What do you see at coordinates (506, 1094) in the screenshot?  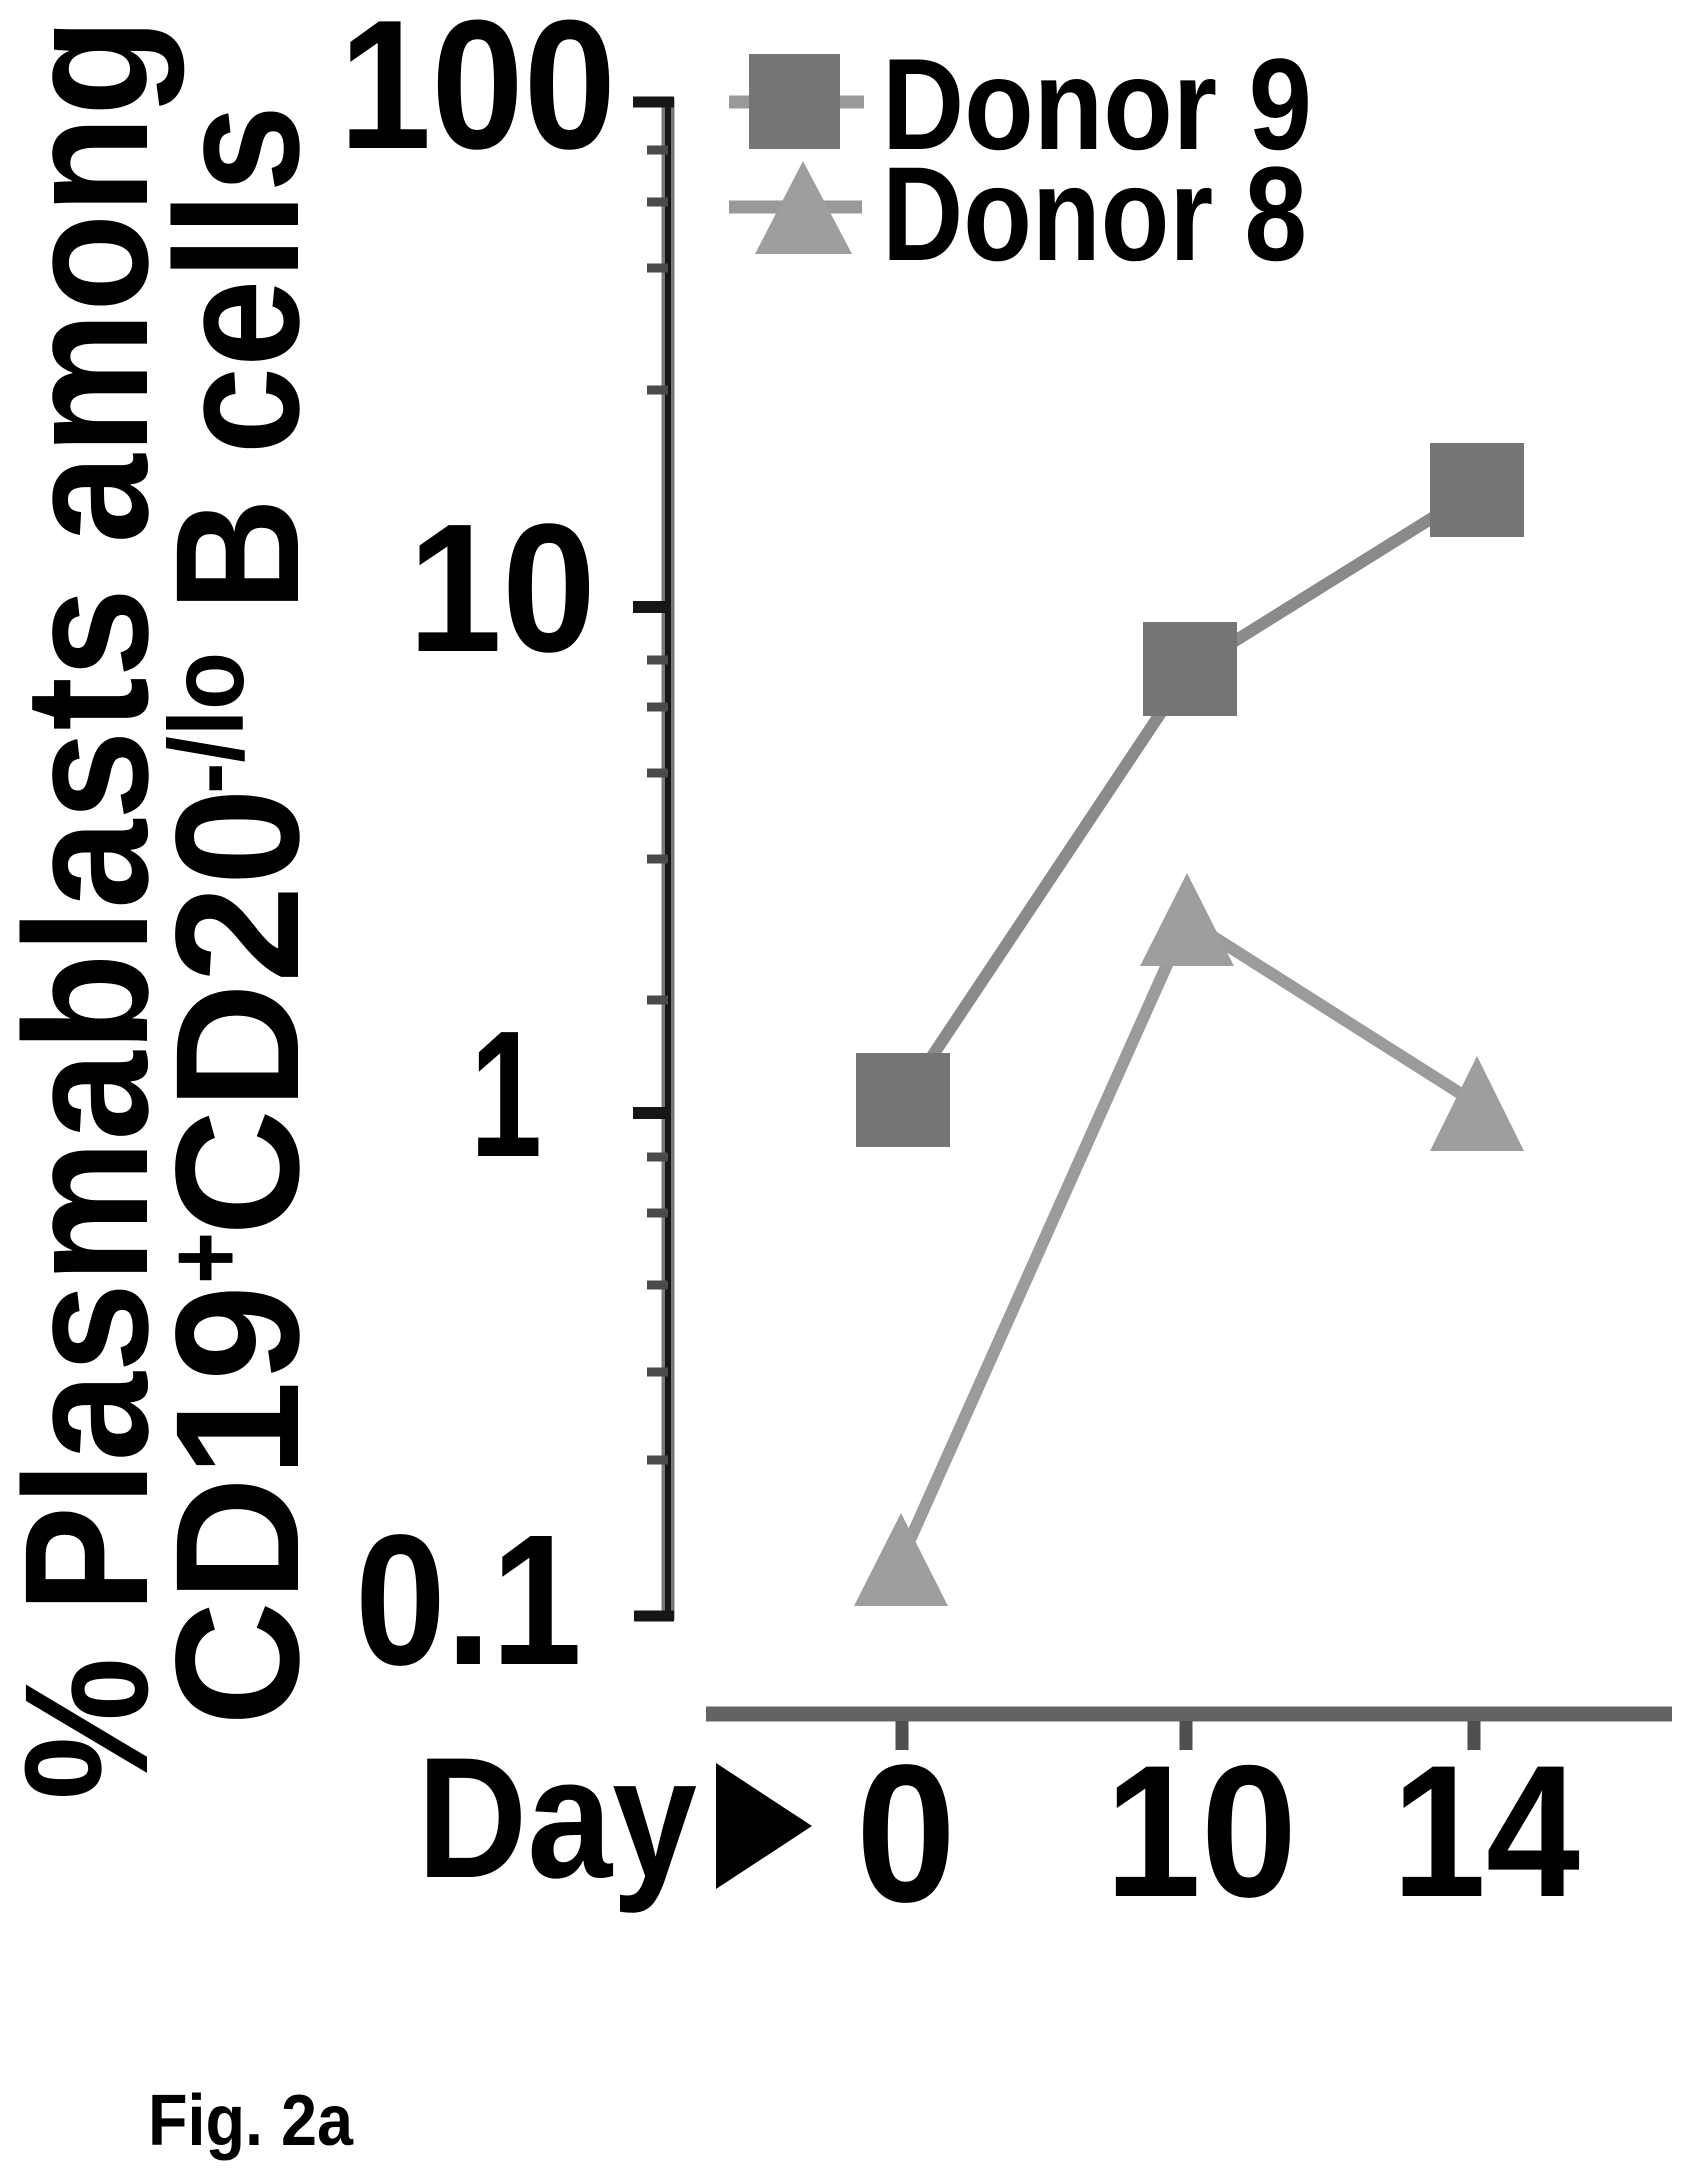 I see `svg-text: 1` at bounding box center [506, 1094].